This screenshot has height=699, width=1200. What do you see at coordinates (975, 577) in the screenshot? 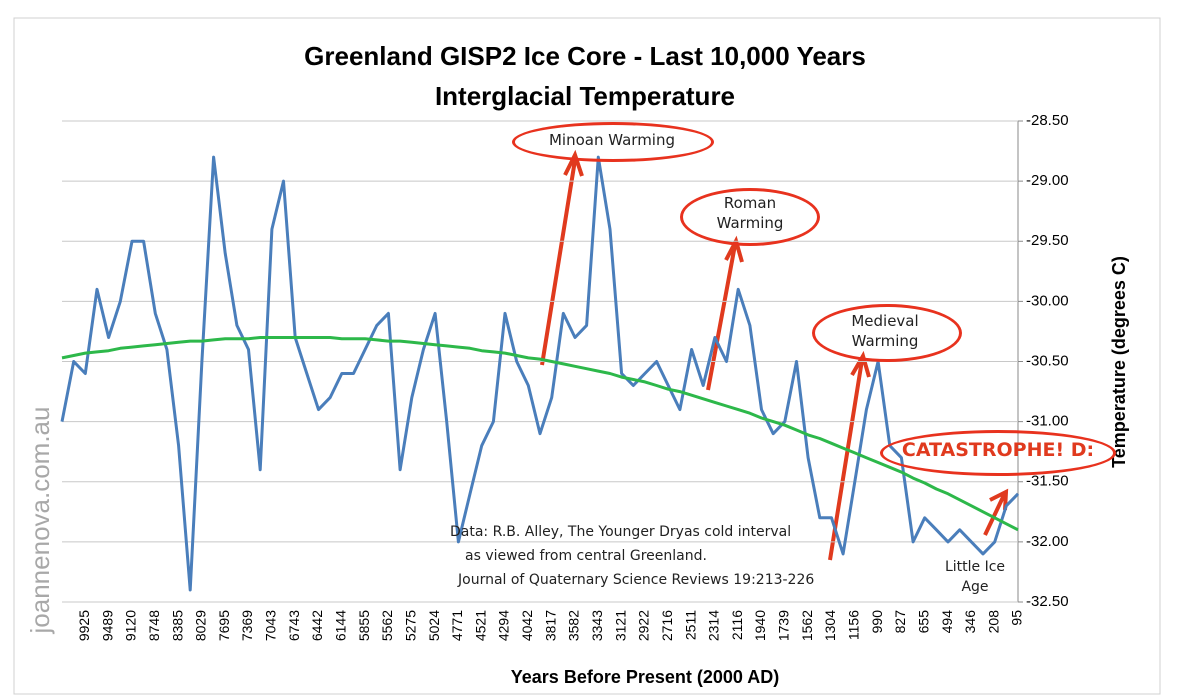
I see `annotation: Little Ice Age` at bounding box center [975, 577].